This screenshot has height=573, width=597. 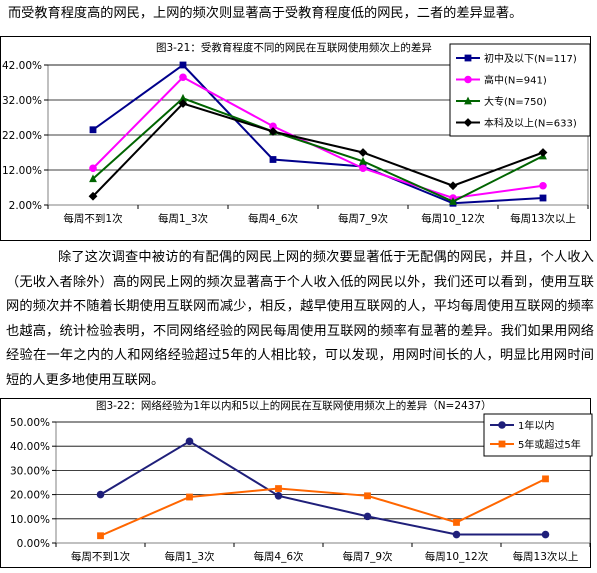 I want to click on chart1-ytick-label: 2.00%, so click(x=25, y=206).